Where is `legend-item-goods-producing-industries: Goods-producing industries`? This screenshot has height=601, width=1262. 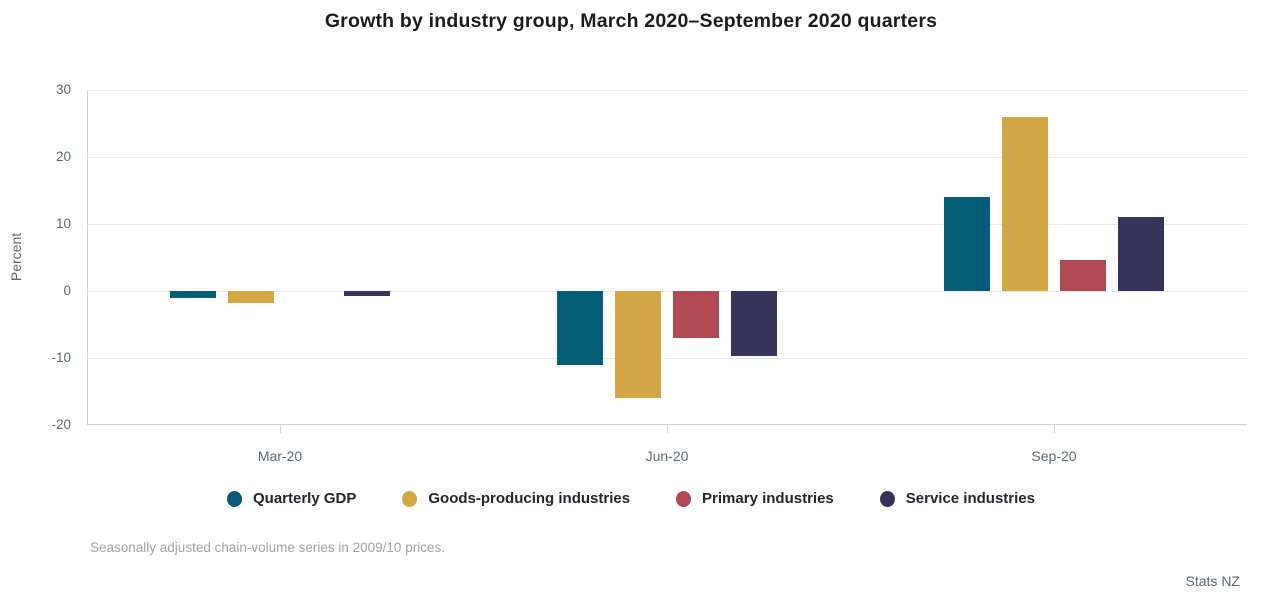 legend-item-goods-producing-industries: Goods-producing industries is located at coordinates (516, 498).